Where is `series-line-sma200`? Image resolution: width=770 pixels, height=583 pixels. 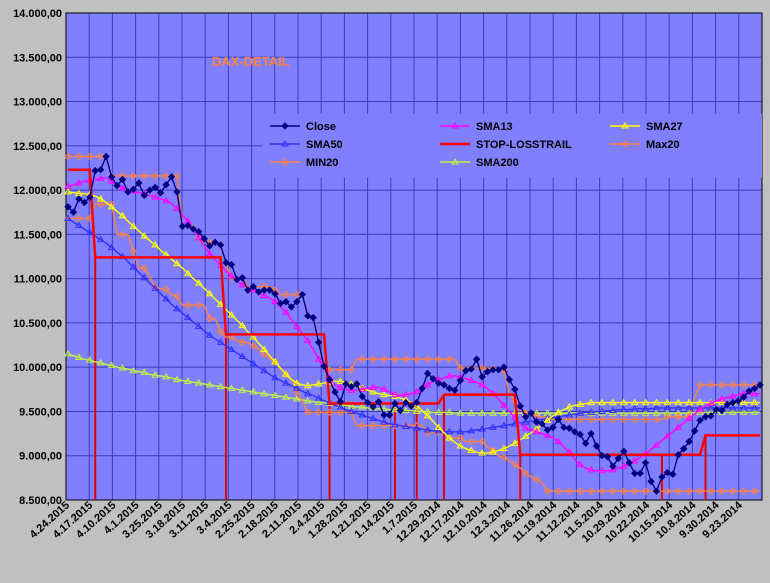
series-line-sma200 is located at coordinates (413, 383).